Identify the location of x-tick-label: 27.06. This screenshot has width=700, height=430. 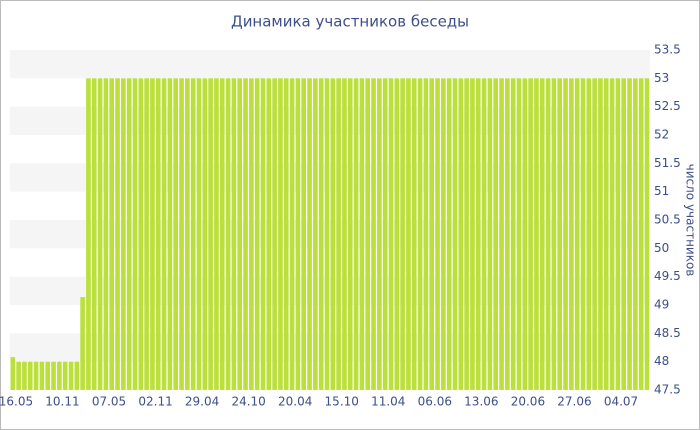
(574, 402).